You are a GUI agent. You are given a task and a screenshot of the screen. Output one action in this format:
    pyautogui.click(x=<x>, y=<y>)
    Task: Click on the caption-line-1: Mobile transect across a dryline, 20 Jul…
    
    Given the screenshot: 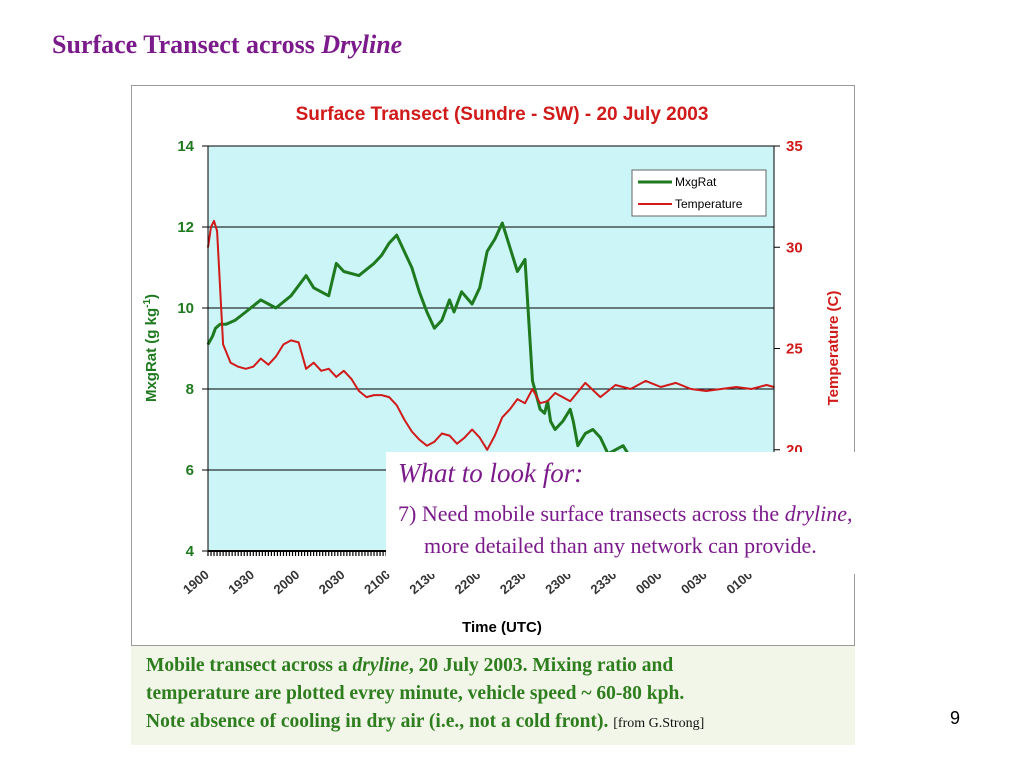 What is the action you would take?
    pyautogui.click(x=410, y=665)
    